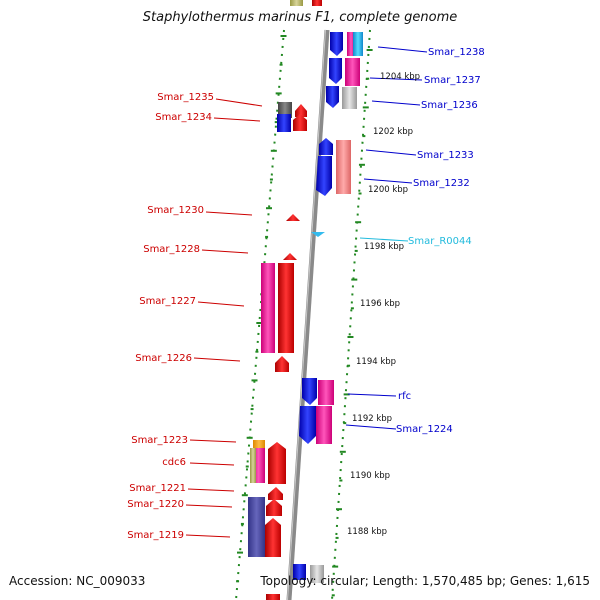  I want to click on gene-smar-1224-pink, so click(324, 425).